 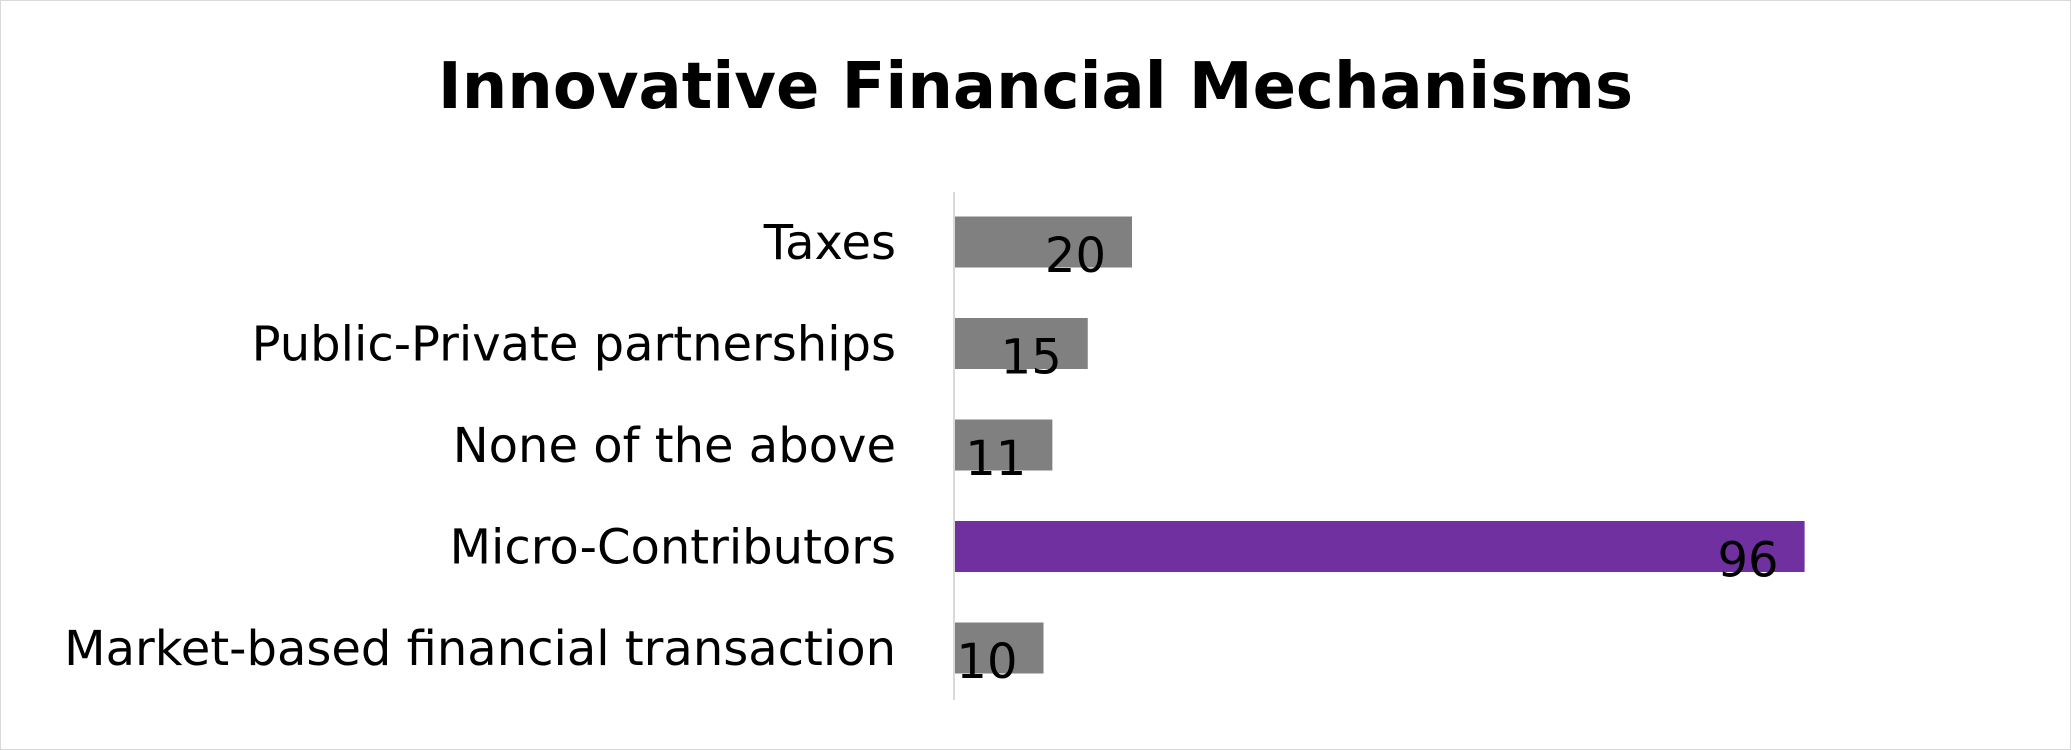 I want to click on value-label-none-of-the-above: 11, so click(x=995, y=459).